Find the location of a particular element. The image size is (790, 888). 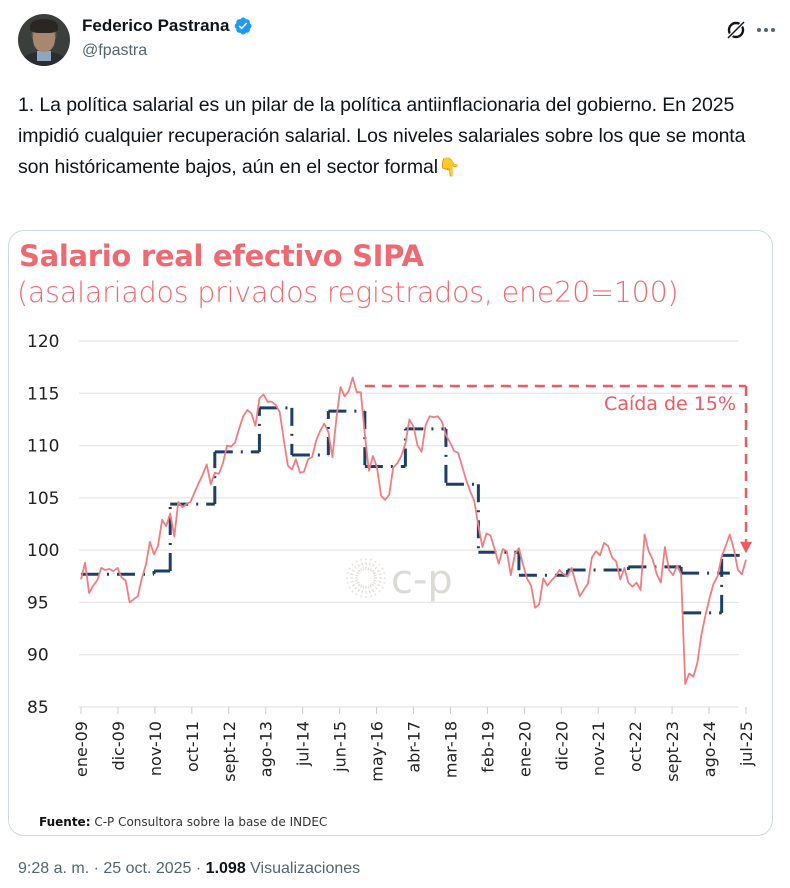

author-handle: @fpastra is located at coordinates (115, 50).